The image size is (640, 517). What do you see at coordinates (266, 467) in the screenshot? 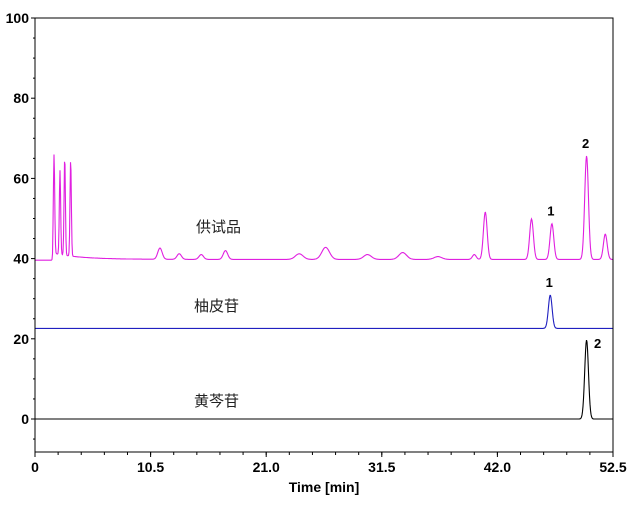
I see `x-tick-label: 21.0` at bounding box center [266, 467].